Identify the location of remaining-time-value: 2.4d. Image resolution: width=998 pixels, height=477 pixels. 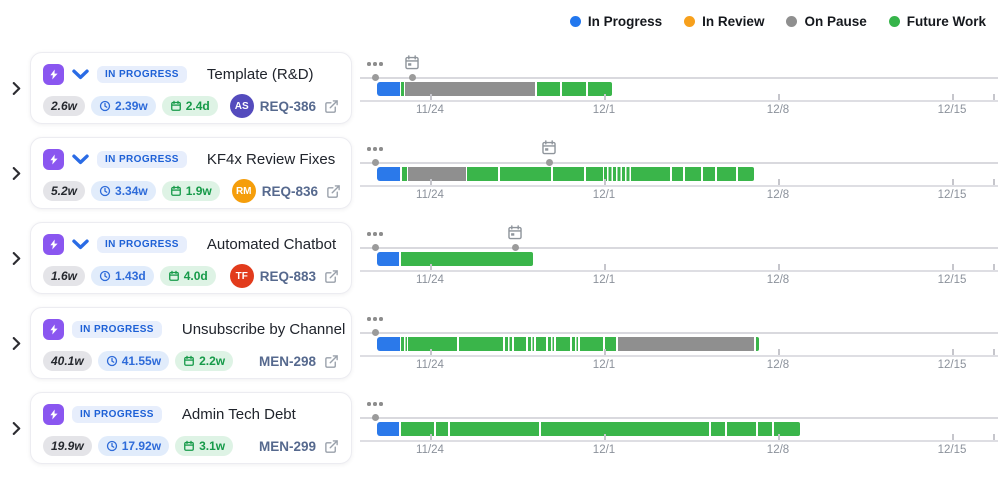
(197, 106).